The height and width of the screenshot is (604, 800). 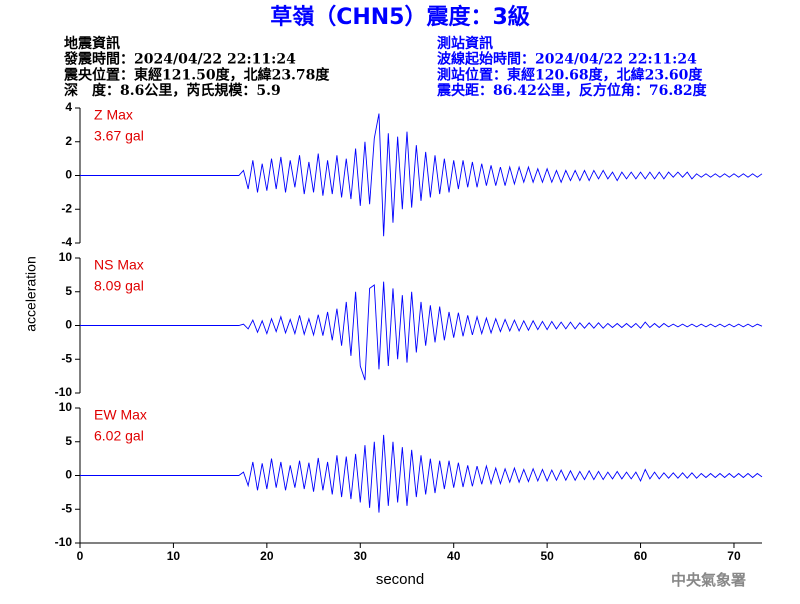 I want to click on footer: 中央氣象署, so click(x=708, y=580).